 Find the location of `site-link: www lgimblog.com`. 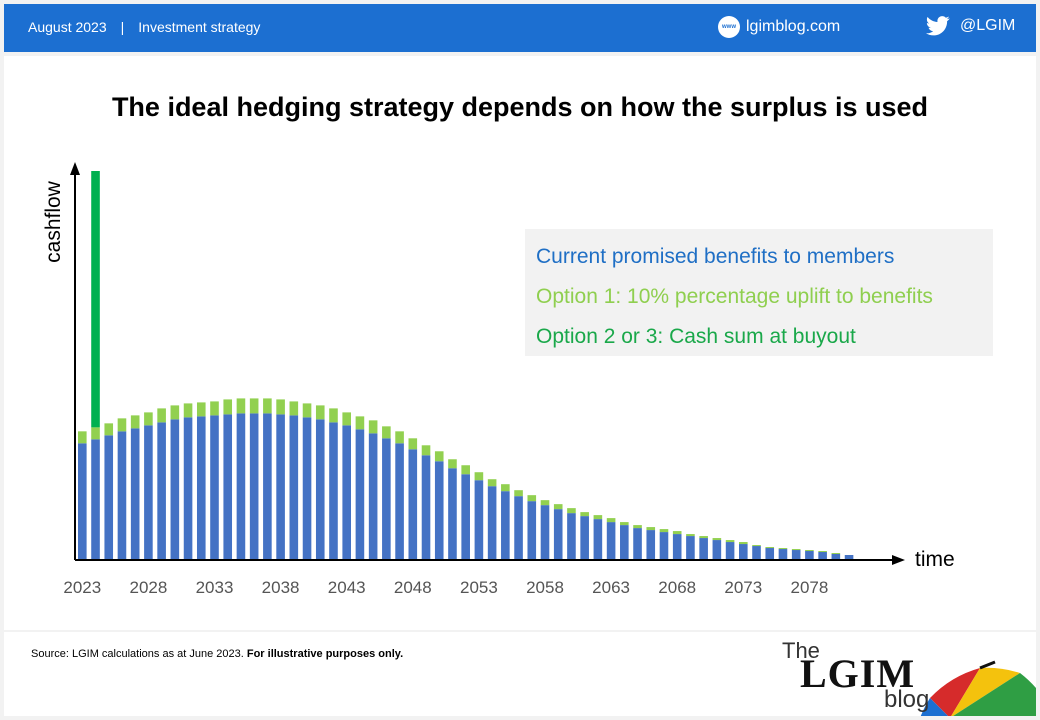

site-link: www lgimblog.com is located at coordinates (779, 27).